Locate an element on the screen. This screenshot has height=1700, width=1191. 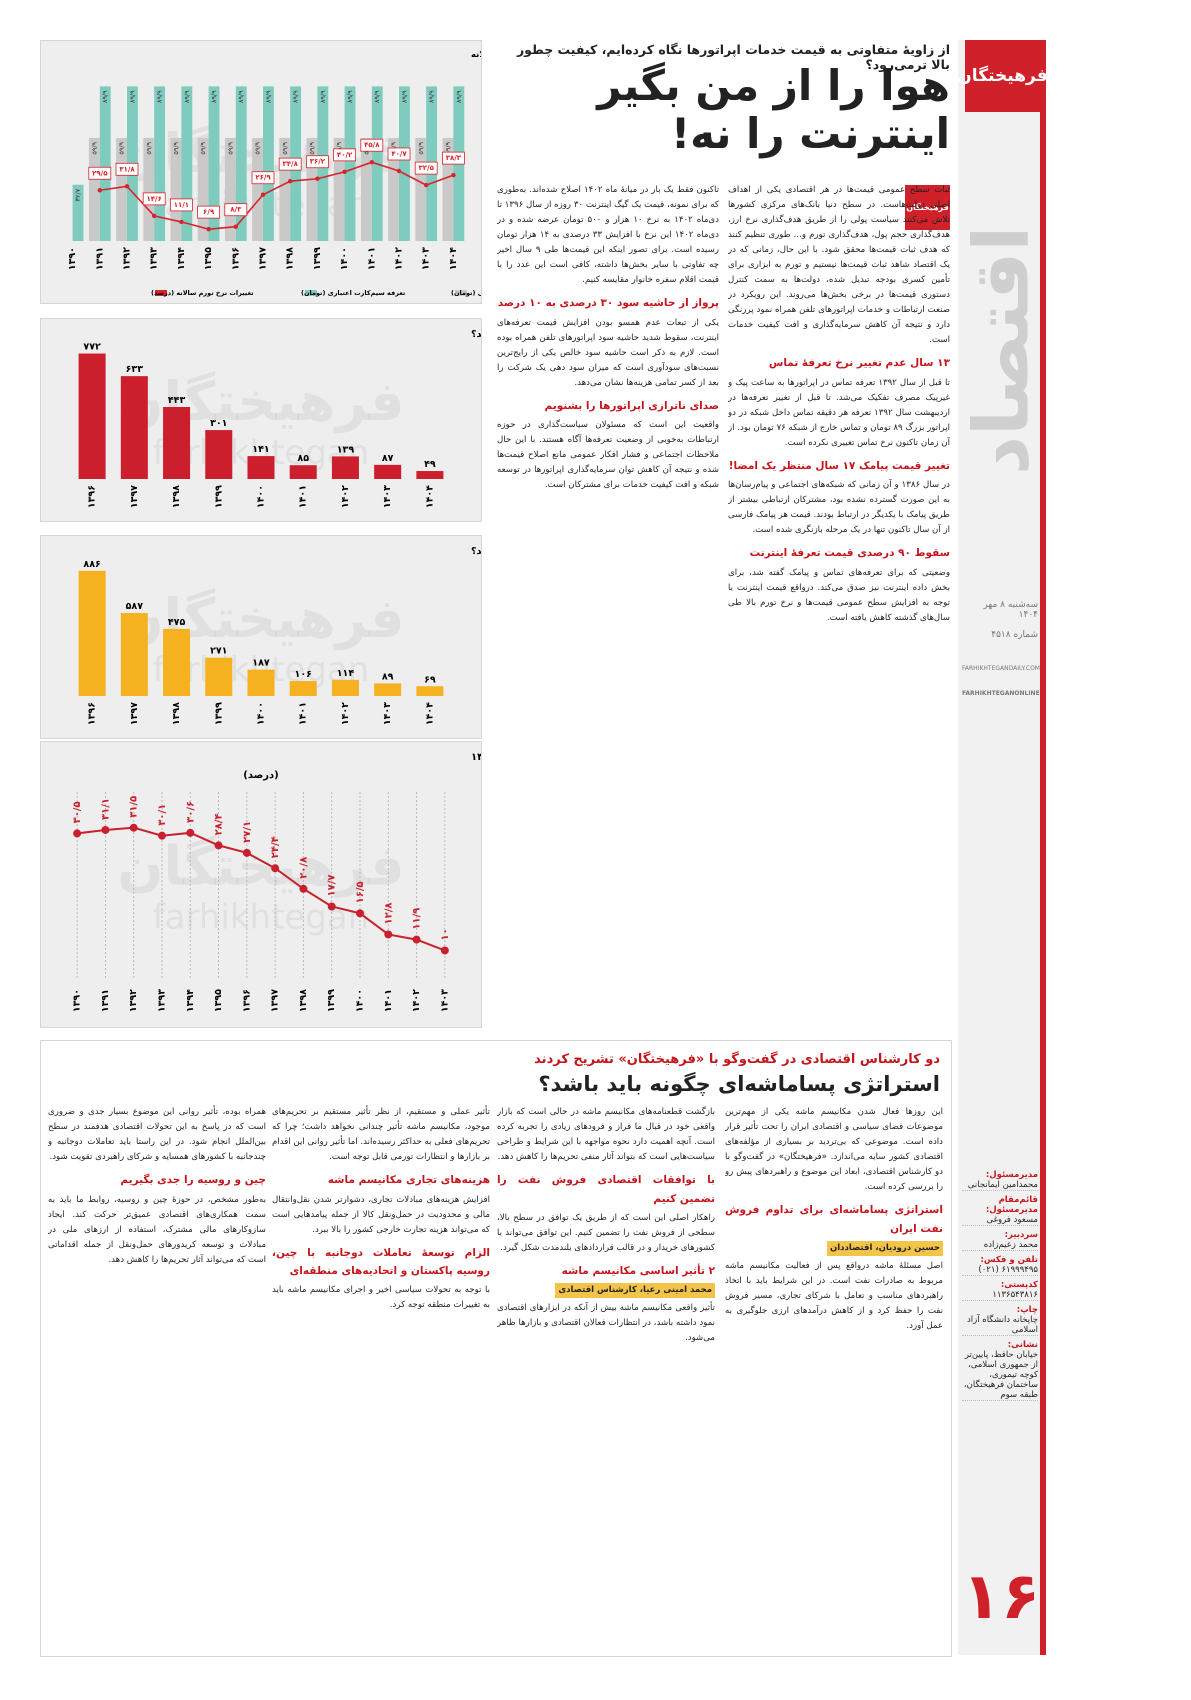
x-tick-label: ۱۳۹۴ is located at coordinates (181, 258).